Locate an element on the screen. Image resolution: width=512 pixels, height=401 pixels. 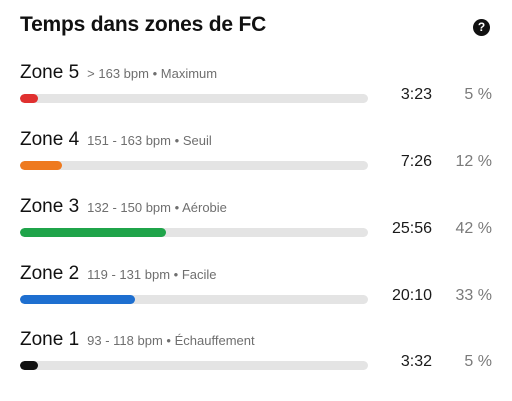
zone-row-2: Zone 2 119 - 131 bpm • Facile 20:10 33 % is located at coordinates (256, 288).